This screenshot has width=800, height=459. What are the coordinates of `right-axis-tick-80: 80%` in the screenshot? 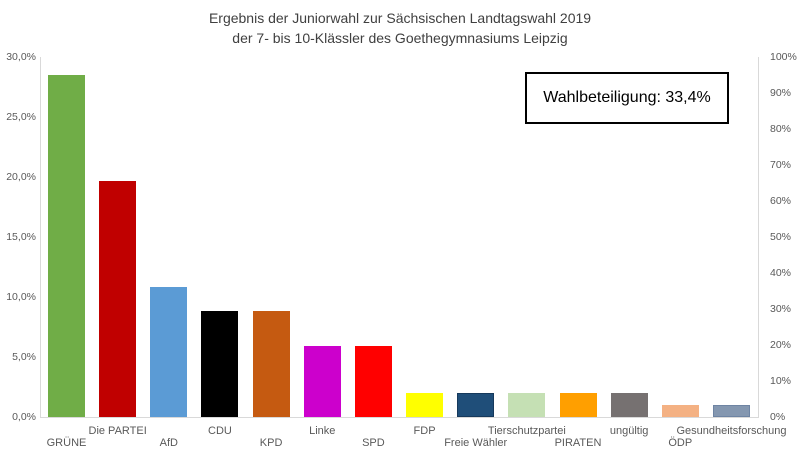 It's located at (781, 129).